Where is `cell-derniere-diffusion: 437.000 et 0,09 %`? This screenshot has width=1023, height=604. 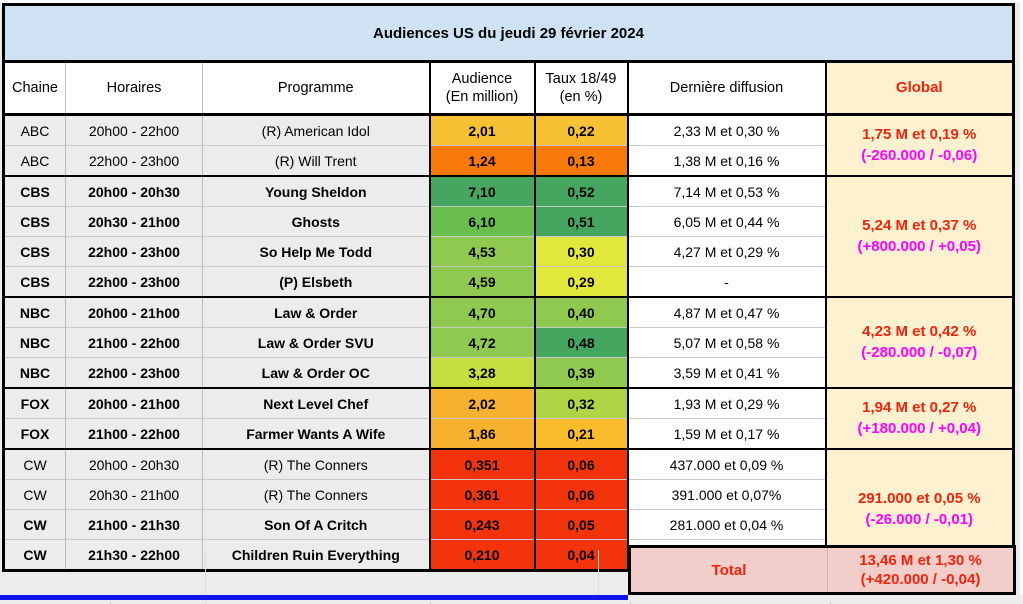
cell-derniere-diffusion: 437.000 et 0,09 % is located at coordinates (727, 464).